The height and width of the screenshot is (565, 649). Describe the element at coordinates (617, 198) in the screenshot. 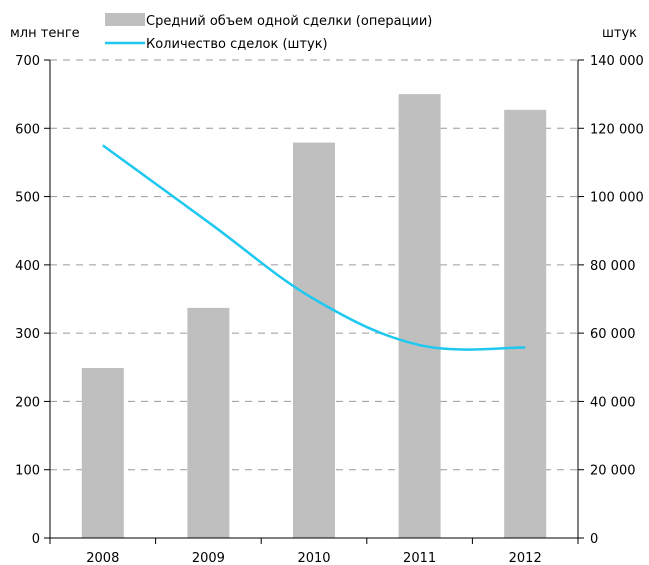

I see `right-tick-label: 100 000` at that location.